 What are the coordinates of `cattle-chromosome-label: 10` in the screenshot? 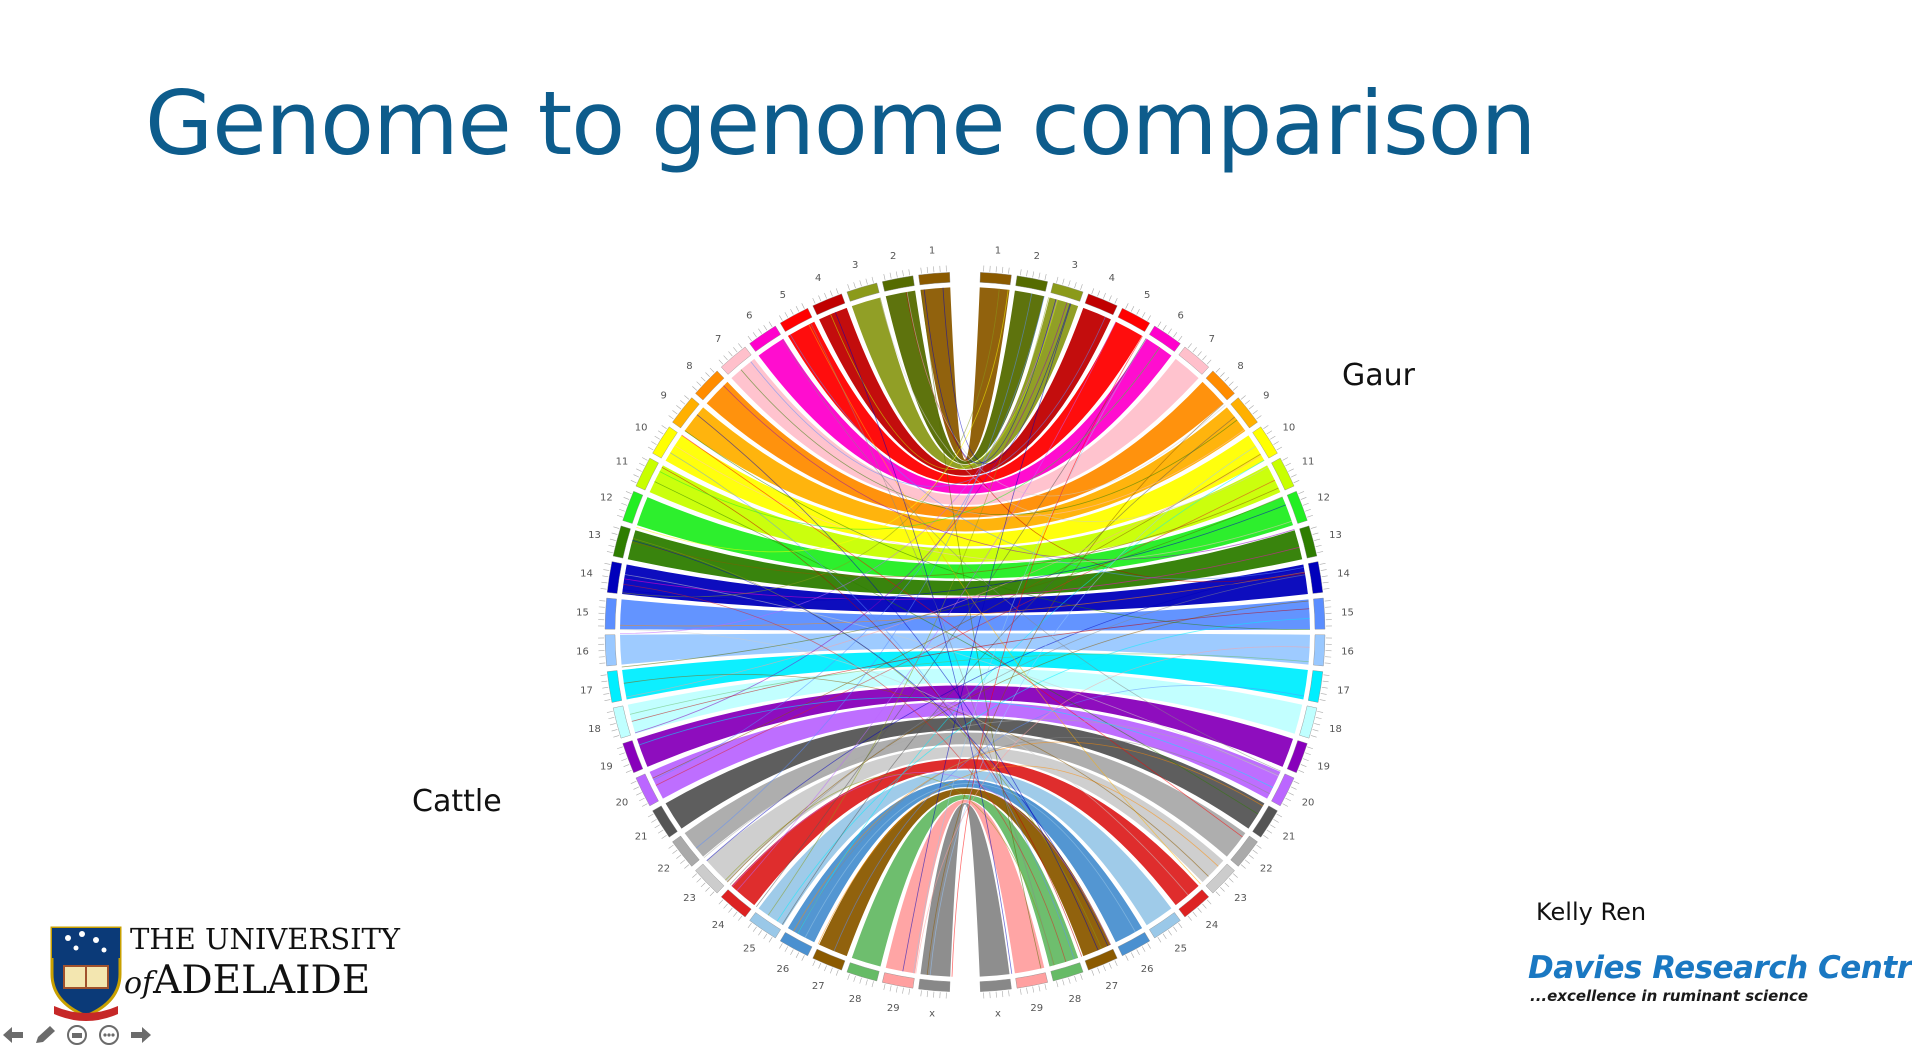 It's located at (641, 428).